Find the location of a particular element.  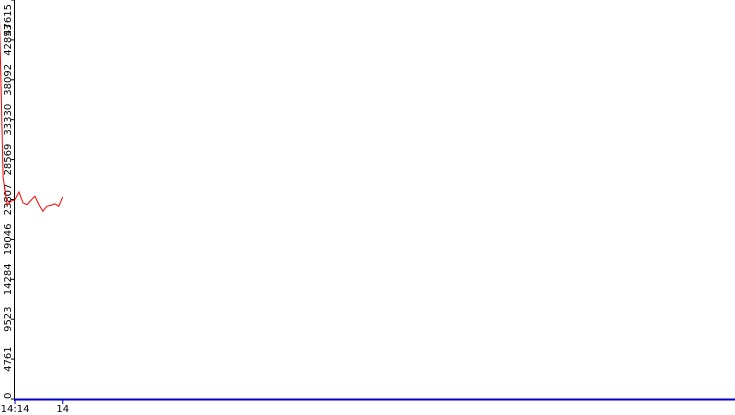

x-tick-label: 14:14 is located at coordinates (15, 409).